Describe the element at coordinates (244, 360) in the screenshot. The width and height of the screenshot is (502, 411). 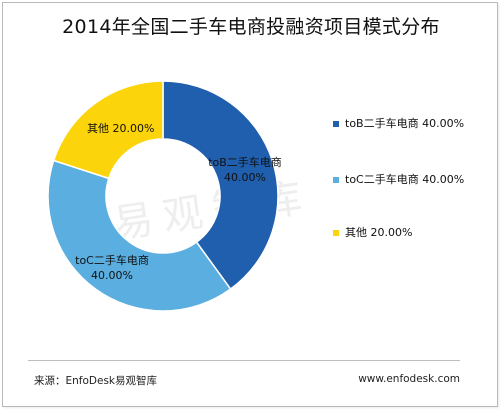
I see `footer-divider` at that location.